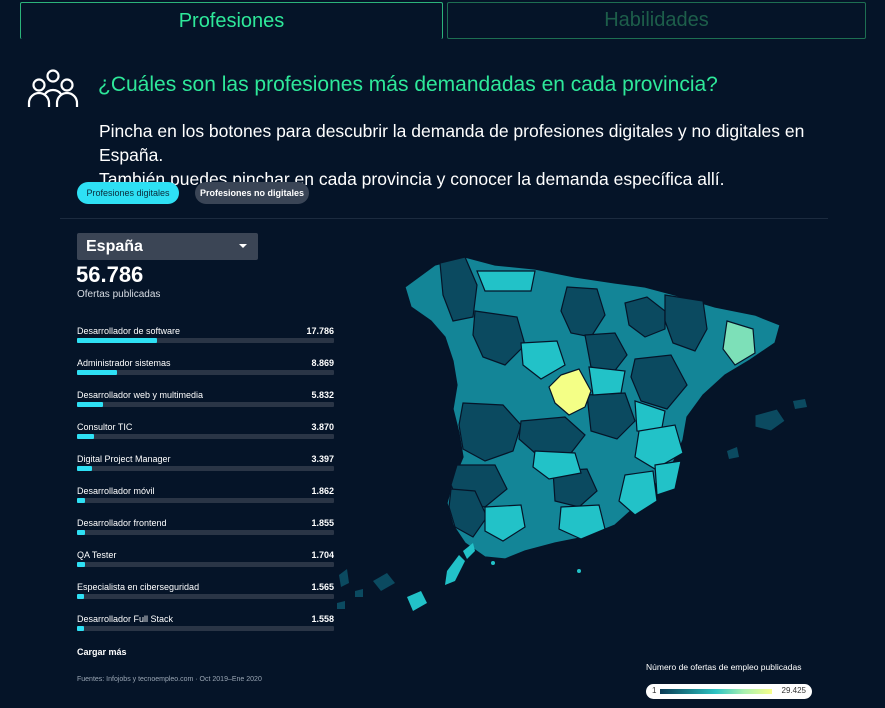 The width and height of the screenshot is (885, 708). I want to click on profession-value: 1.855, so click(322, 523).